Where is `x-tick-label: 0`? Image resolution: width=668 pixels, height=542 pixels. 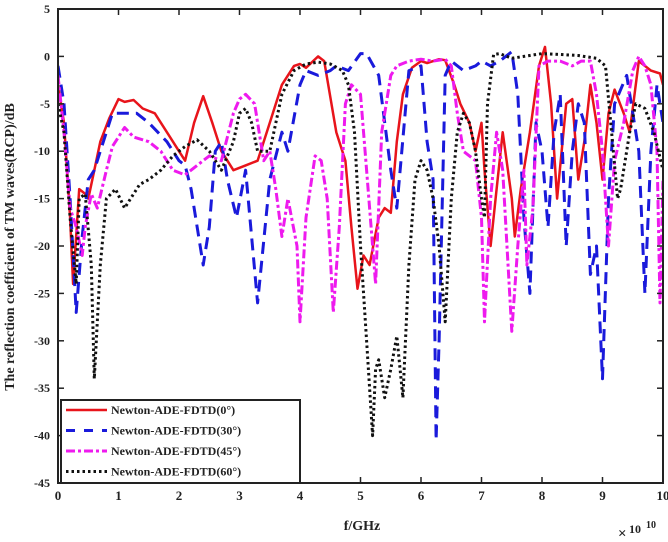 x-tick-label: 0 is located at coordinates (58, 495).